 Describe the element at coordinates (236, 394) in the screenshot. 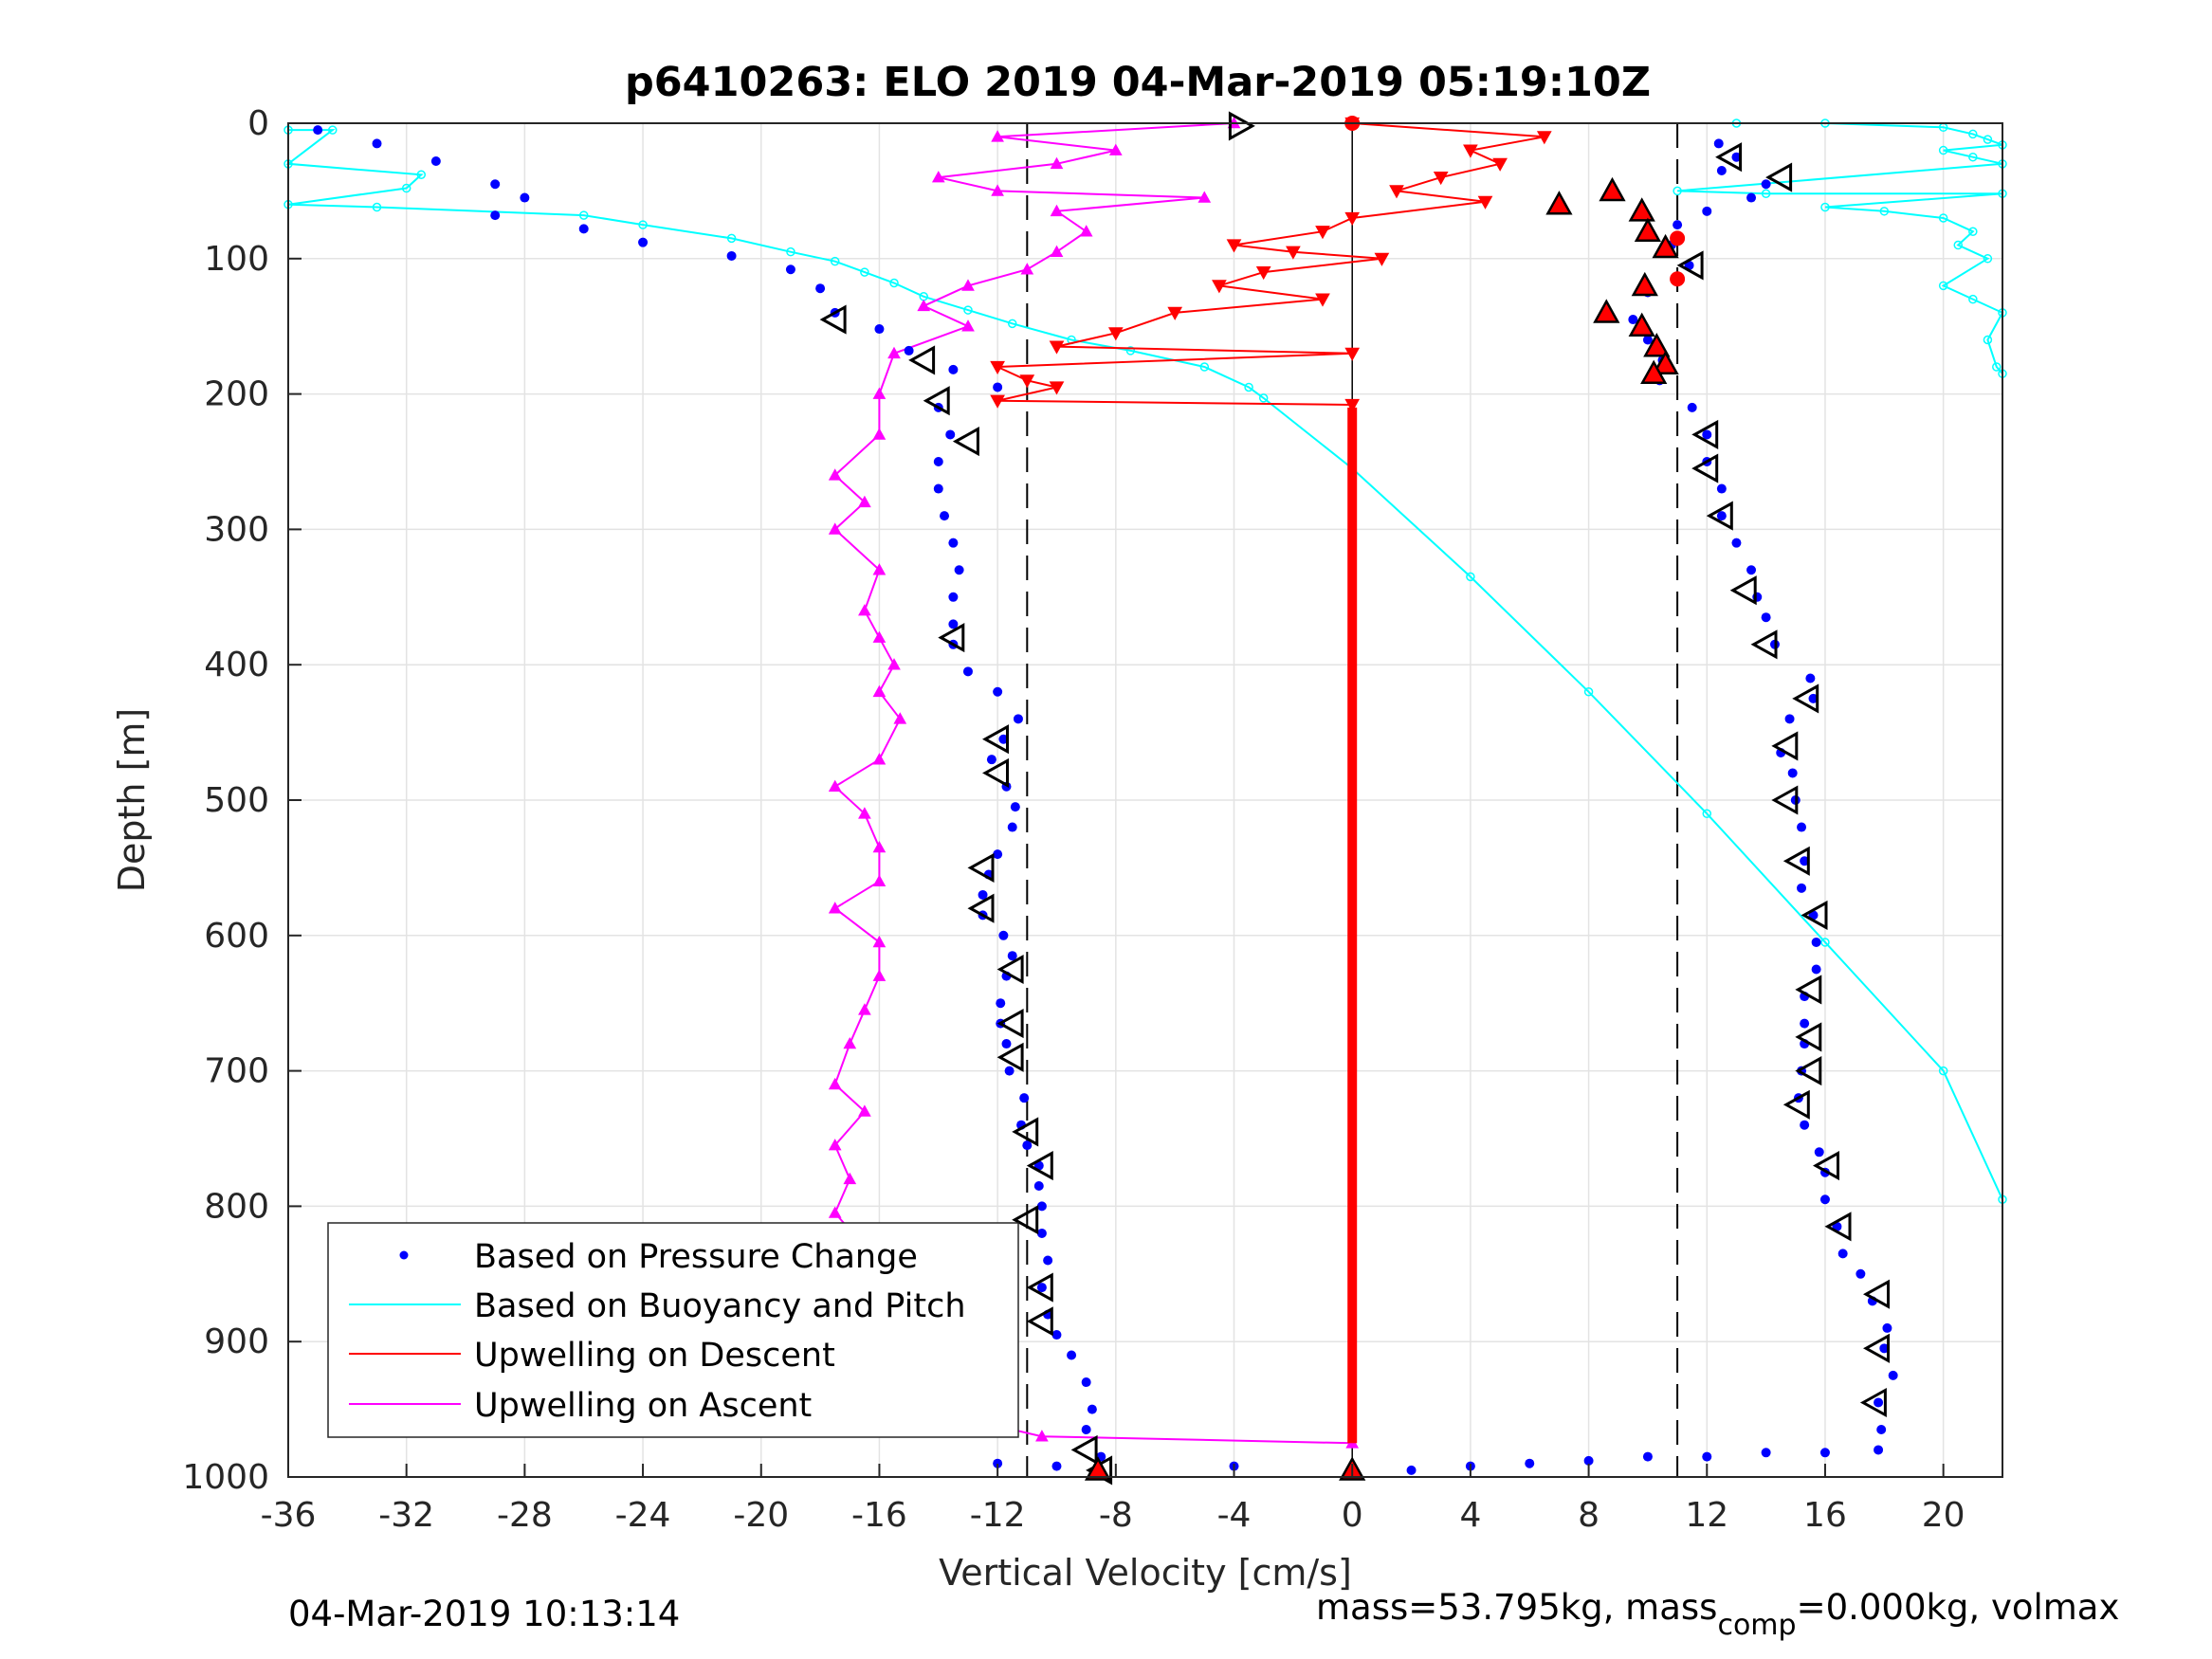

I see `y-tick-label: 200` at that location.